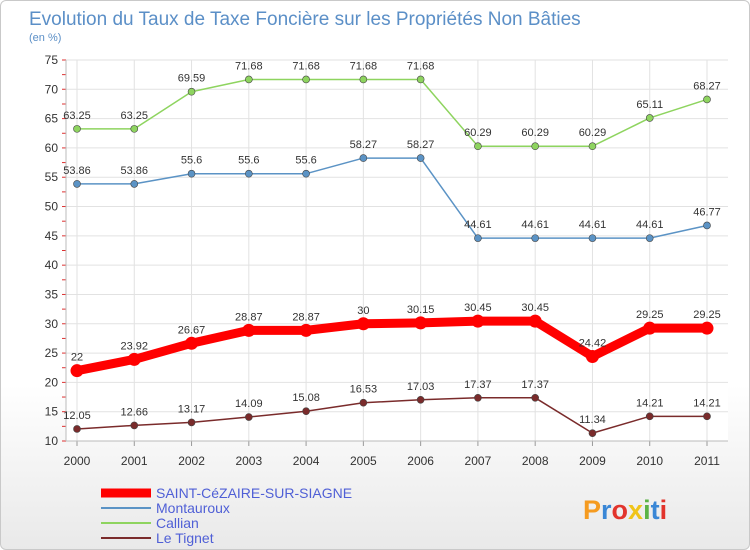  I want to click on y-tick-label: 30, so click(52, 324).